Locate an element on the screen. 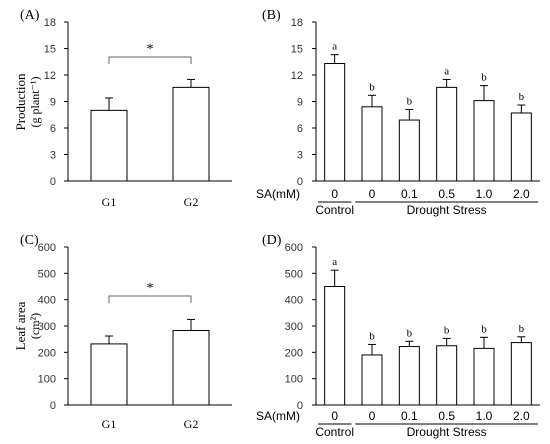 The height and width of the screenshot is (444, 550). y-axis-unit: (cm²) is located at coordinates (35, 326).